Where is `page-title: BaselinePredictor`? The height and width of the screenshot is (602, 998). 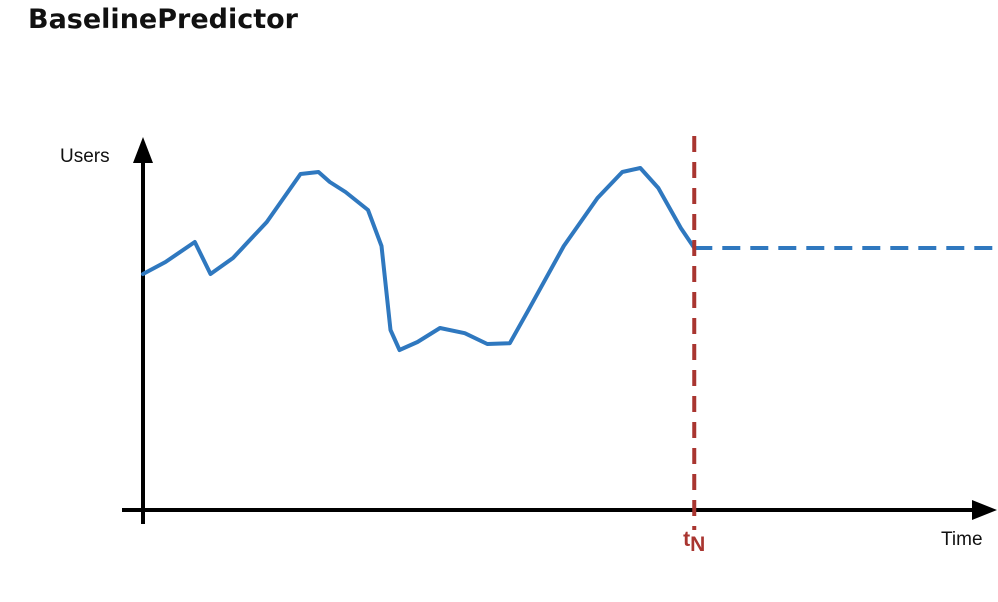 page-title: BaselinePredictor is located at coordinates (163, 19).